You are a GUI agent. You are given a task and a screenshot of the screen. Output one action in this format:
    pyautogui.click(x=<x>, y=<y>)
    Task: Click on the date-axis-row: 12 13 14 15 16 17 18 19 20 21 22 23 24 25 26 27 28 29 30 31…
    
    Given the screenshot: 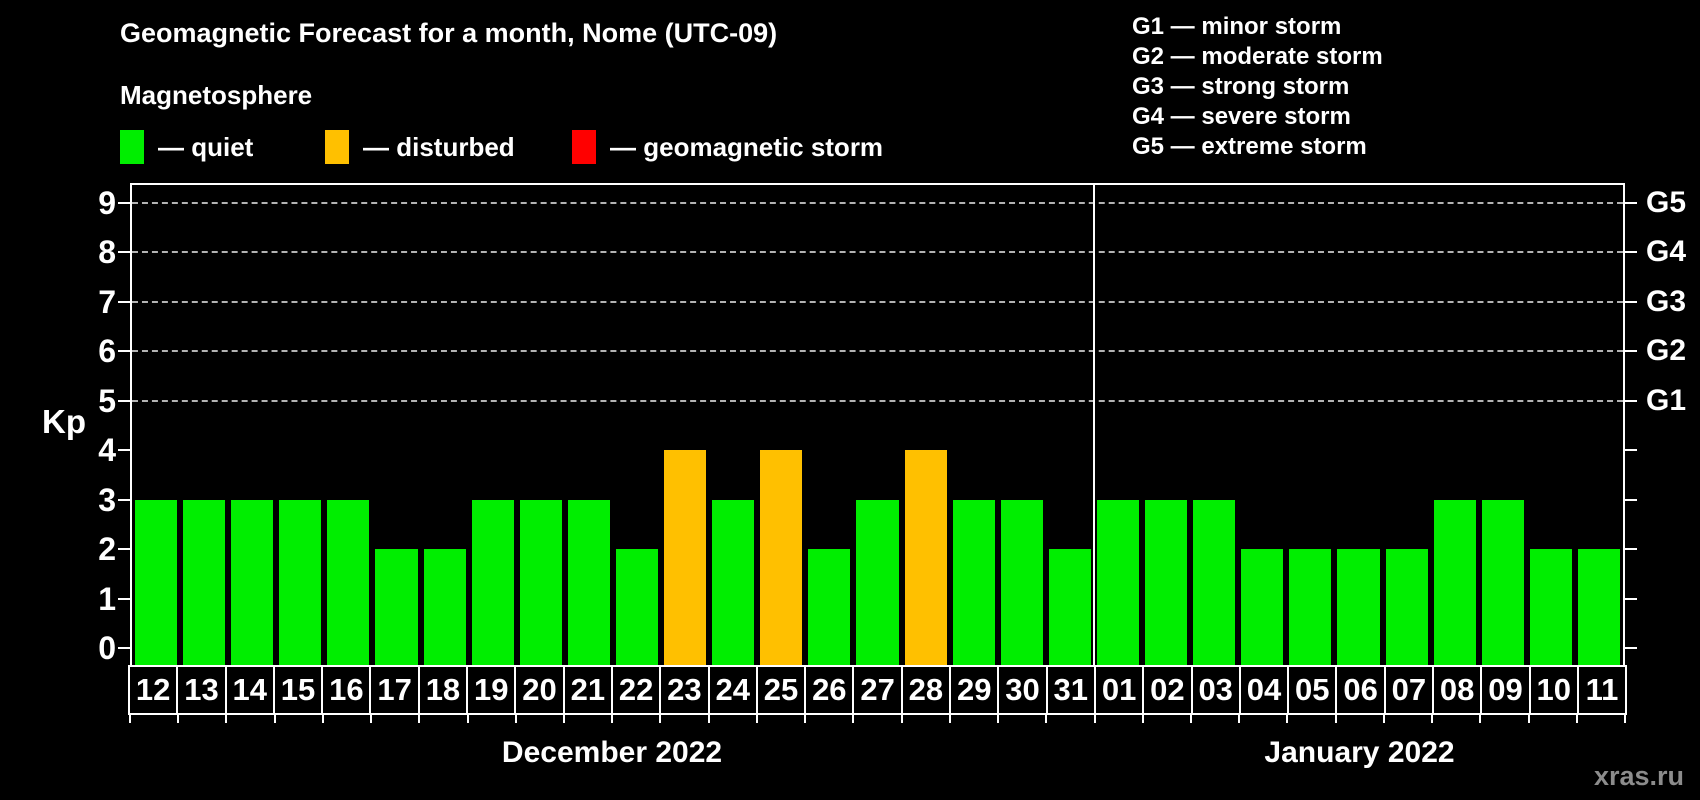 What is the action you would take?
    pyautogui.click(x=878, y=690)
    